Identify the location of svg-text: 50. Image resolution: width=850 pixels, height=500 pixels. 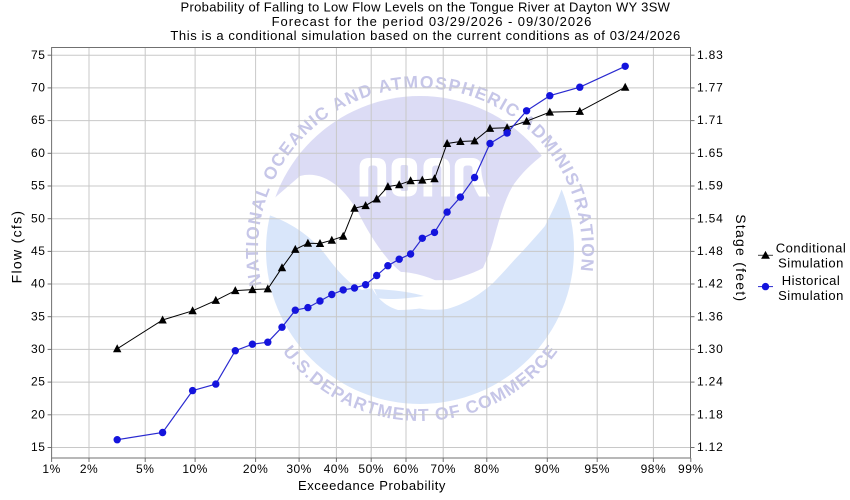
(38, 218).